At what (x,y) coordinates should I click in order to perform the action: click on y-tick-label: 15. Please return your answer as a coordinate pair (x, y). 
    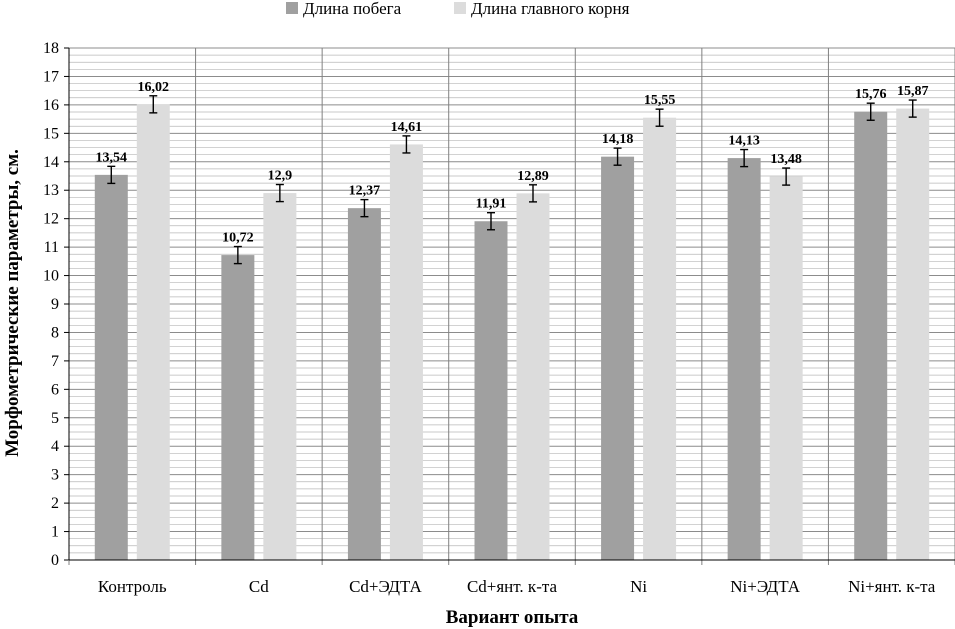
    Looking at the image, I should click on (51, 133).